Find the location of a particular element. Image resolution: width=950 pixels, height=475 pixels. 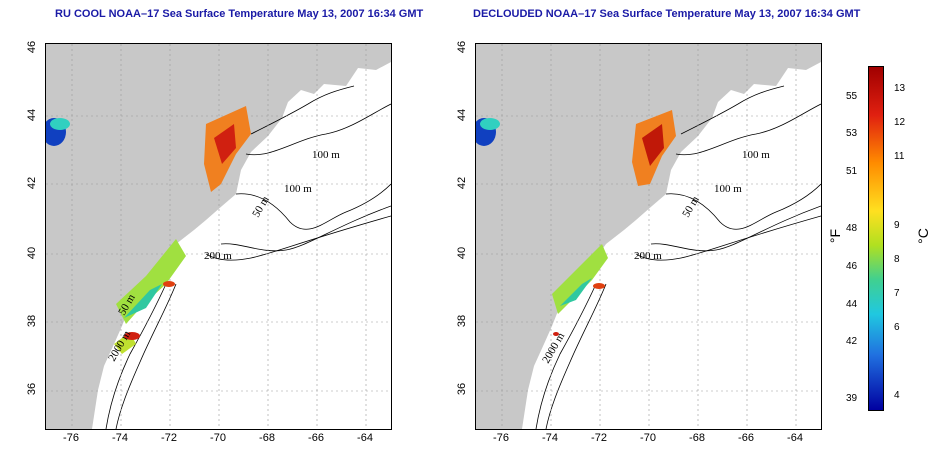

fahrenheit-tick: 48 is located at coordinates (852, 228).